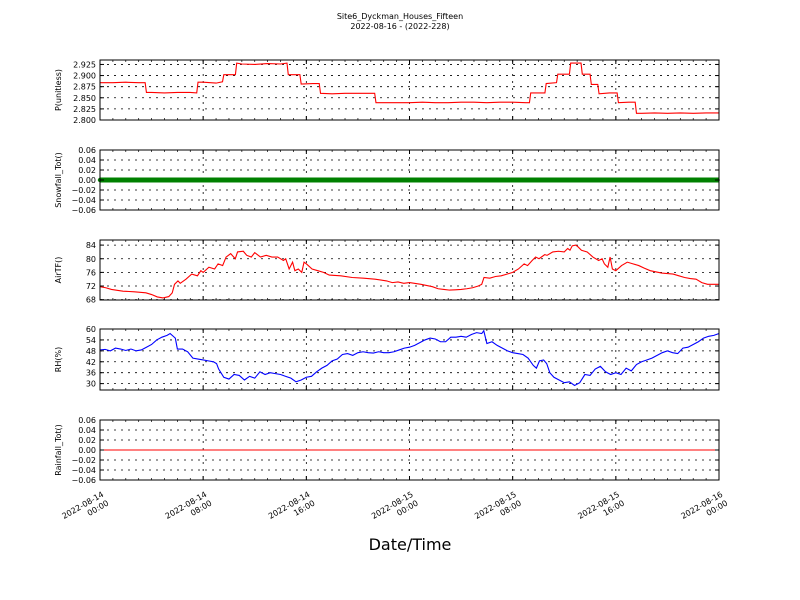 This screenshot has width=800, height=600. I want to click on y-tick-label: −0.04, so click(83, 470).